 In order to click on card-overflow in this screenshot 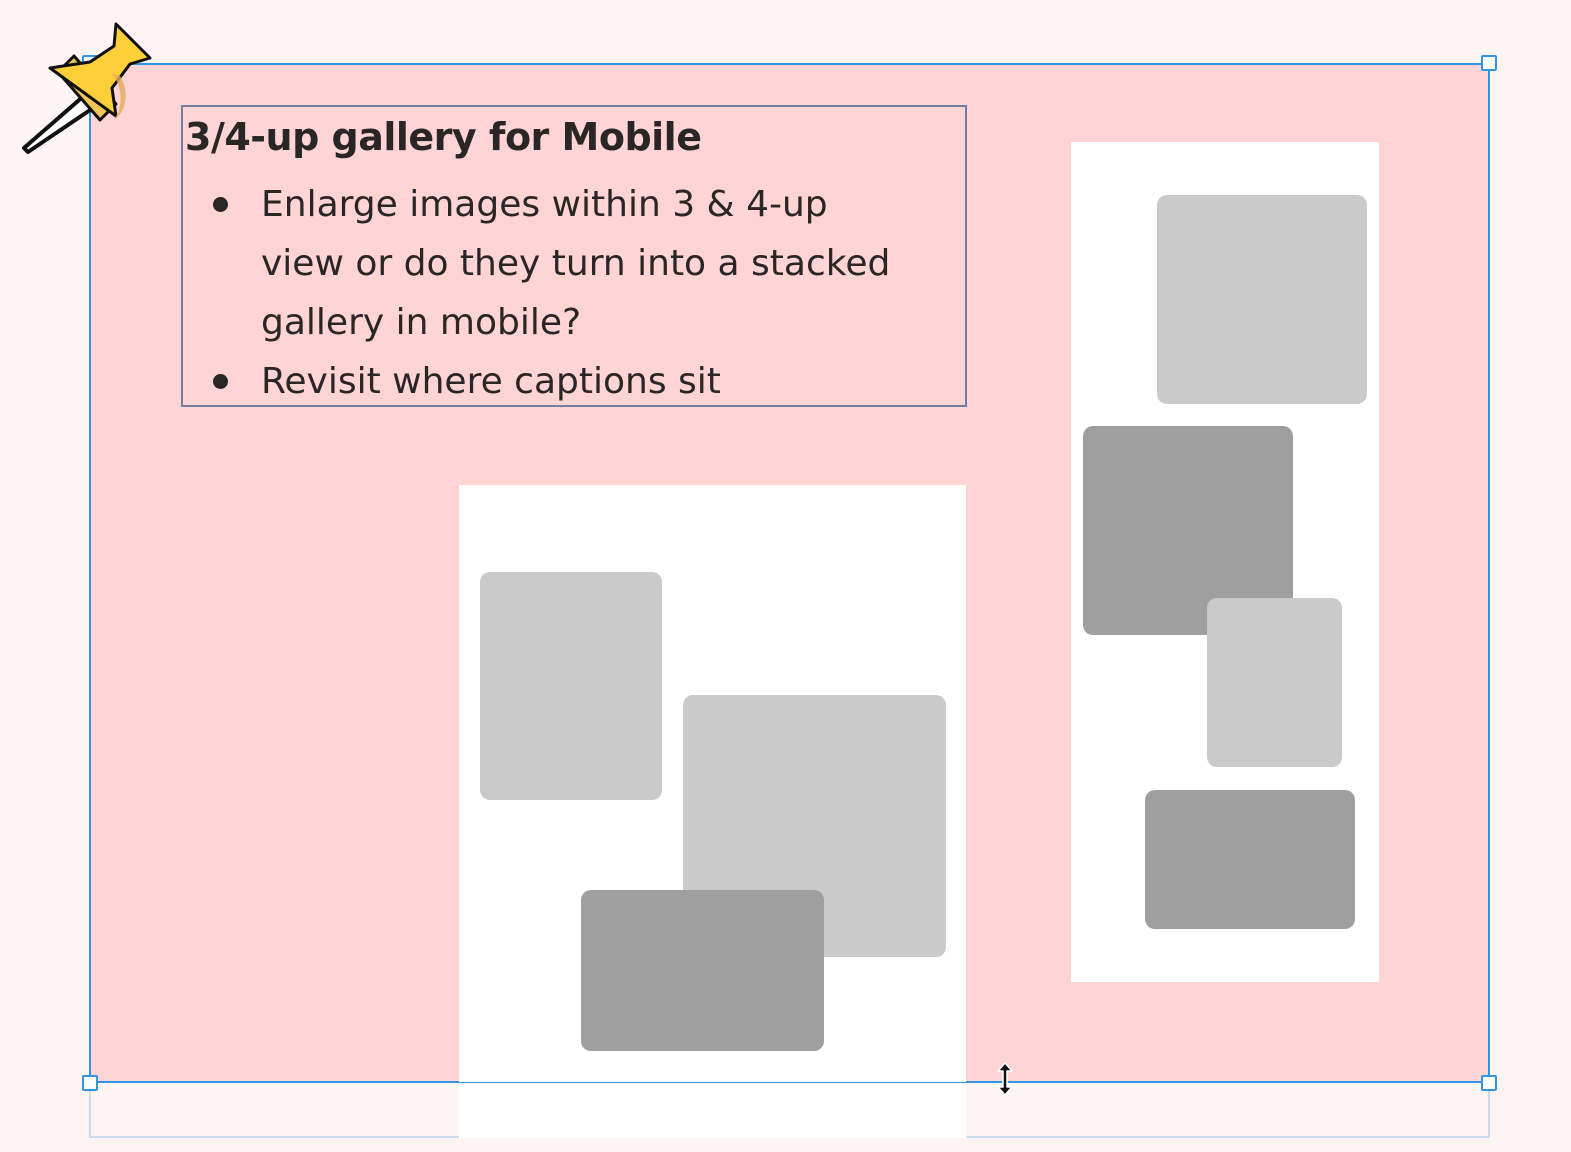, I will do `click(712, 1111)`.